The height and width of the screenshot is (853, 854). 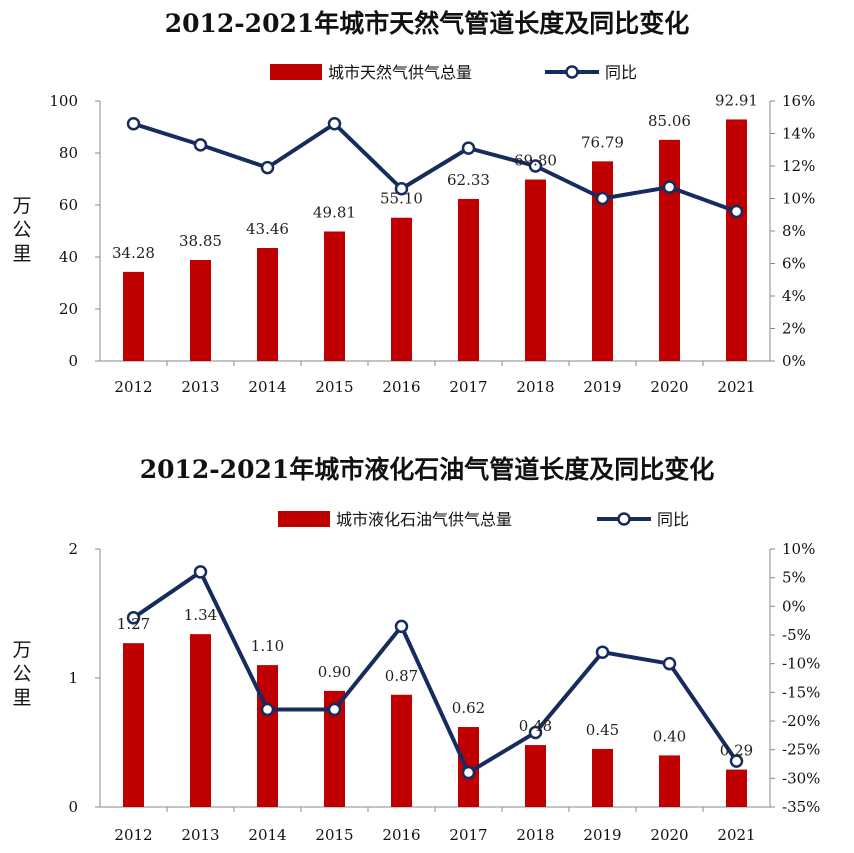 What do you see at coordinates (736, 835) in the screenshot?
I see `x-tick-label: 2021` at bounding box center [736, 835].